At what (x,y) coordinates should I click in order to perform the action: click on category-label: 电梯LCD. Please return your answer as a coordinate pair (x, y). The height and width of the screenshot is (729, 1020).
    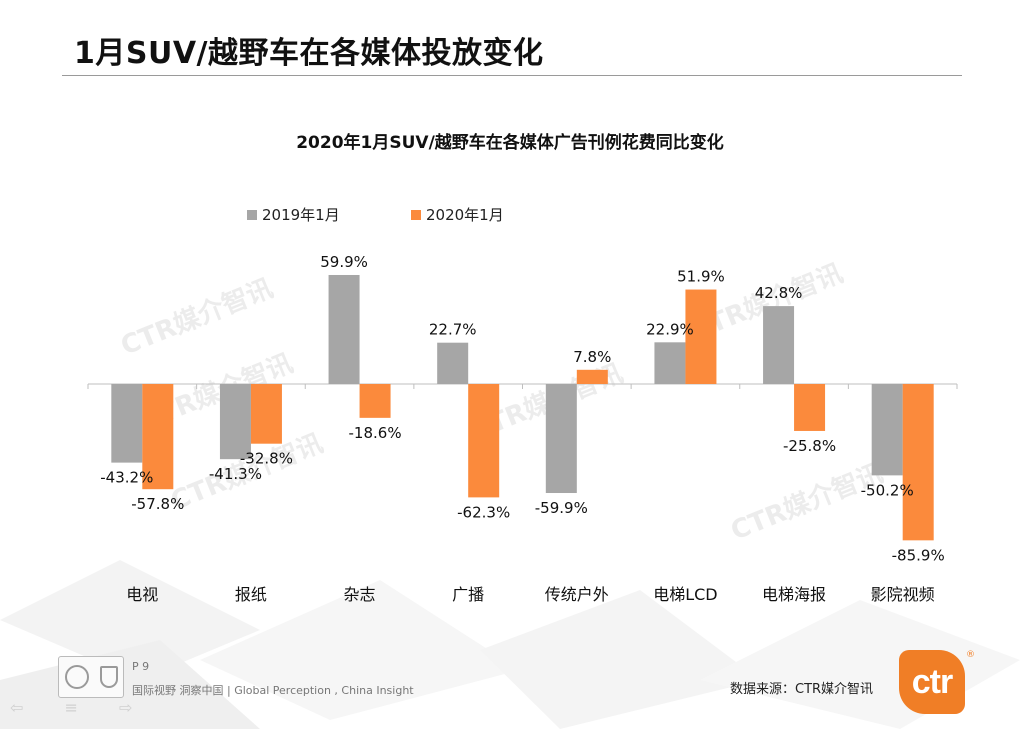
    Looking at the image, I should click on (685, 594).